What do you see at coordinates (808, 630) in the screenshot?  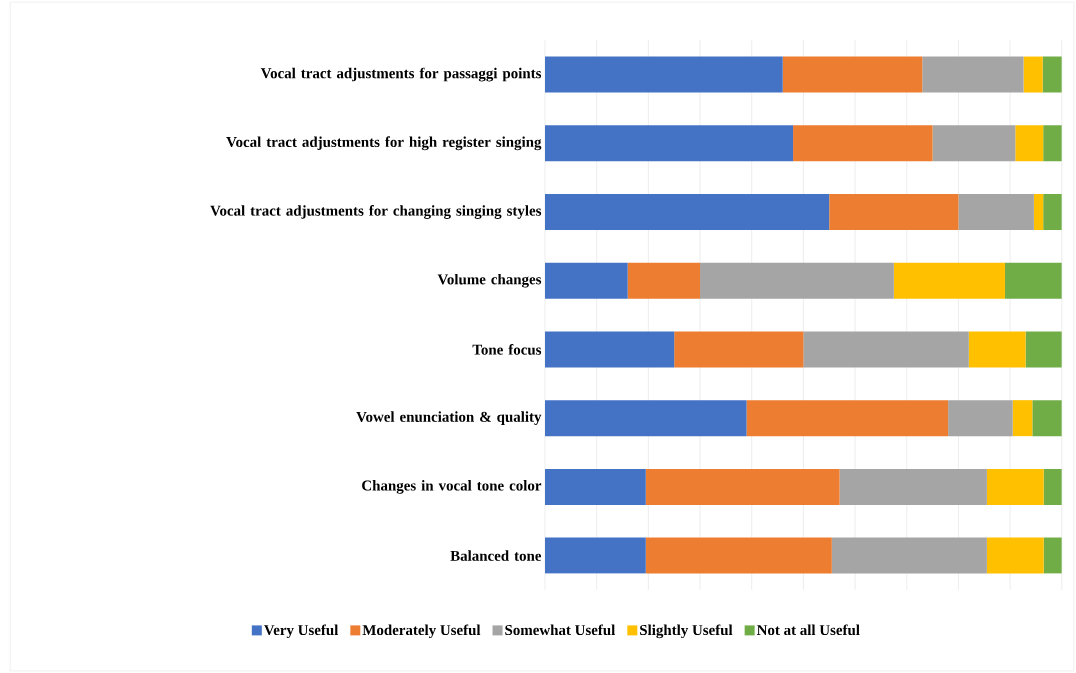 I see `legend-label: Not at all Useful` at bounding box center [808, 630].